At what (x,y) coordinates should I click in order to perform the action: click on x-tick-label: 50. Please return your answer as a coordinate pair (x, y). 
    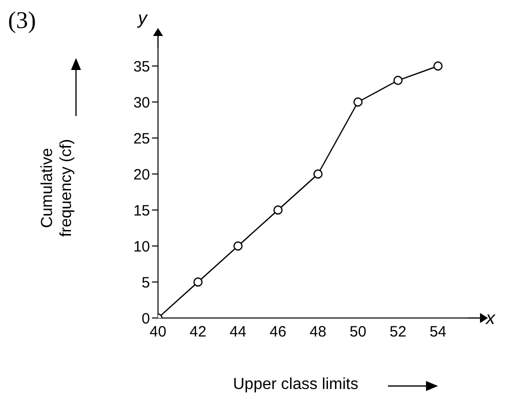
    Looking at the image, I should click on (358, 332).